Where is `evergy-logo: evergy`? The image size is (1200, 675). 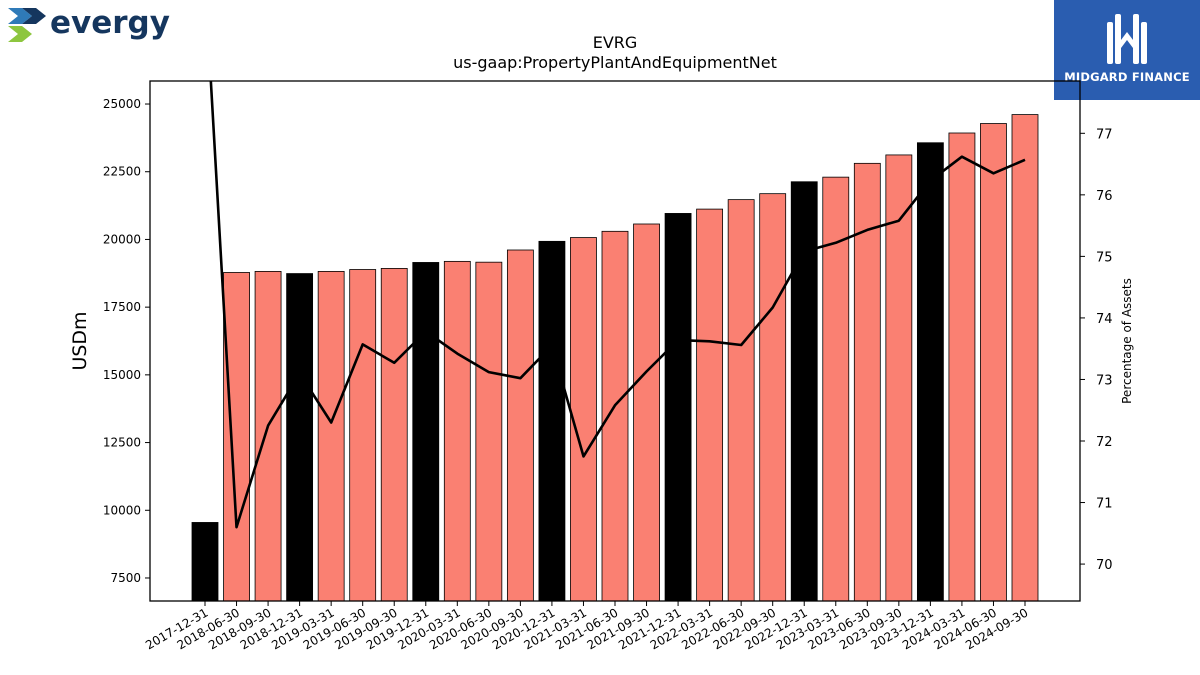 evergy-logo: evergy is located at coordinates (98, 24).